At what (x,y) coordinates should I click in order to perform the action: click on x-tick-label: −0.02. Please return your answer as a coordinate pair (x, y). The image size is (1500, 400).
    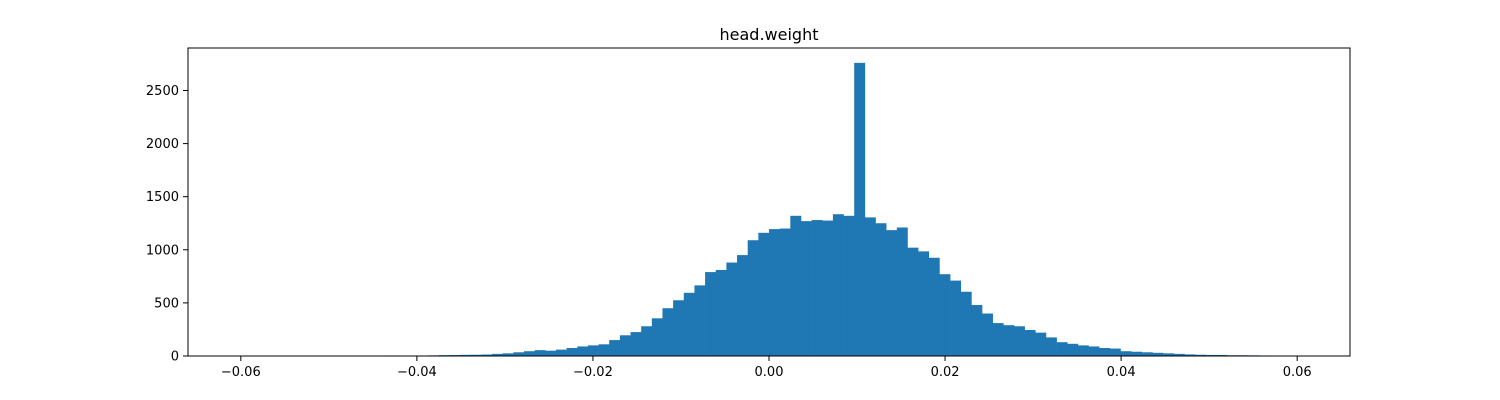
    Looking at the image, I should click on (593, 372).